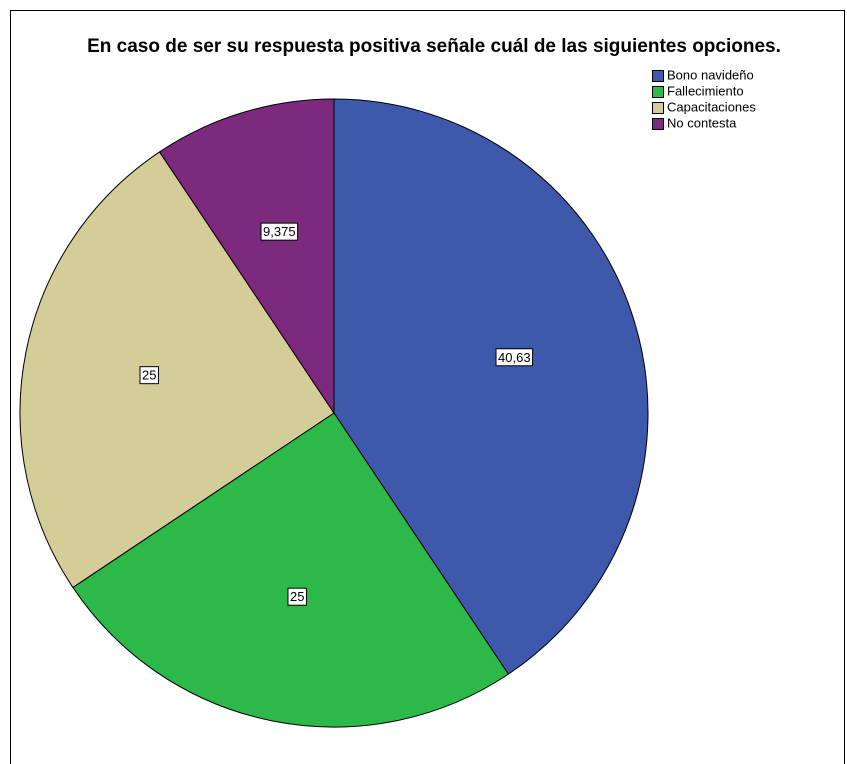 The height and width of the screenshot is (764, 847). I want to click on legend-label: Capacitaciones, so click(711, 106).